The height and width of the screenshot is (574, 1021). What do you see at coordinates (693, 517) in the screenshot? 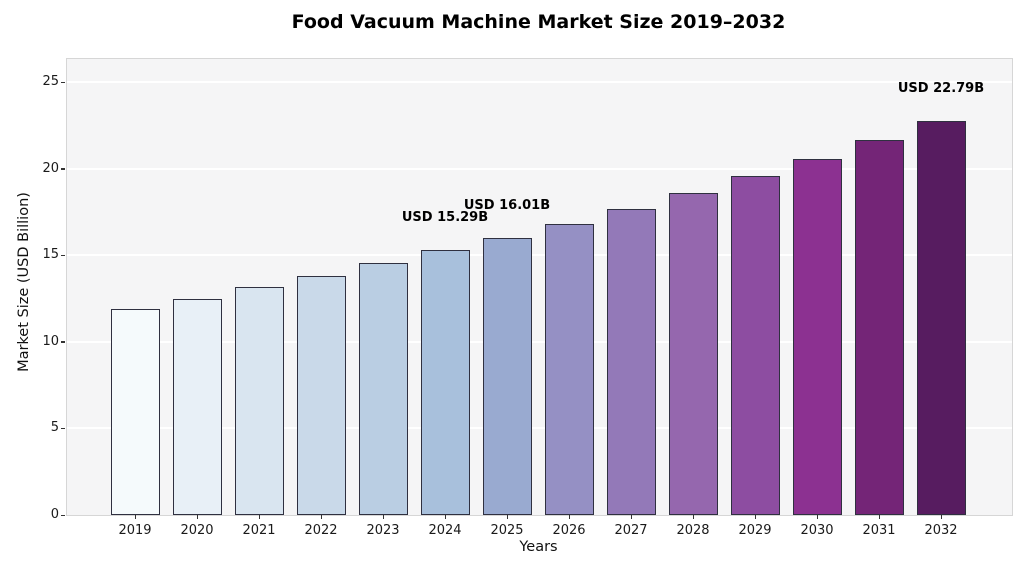
I see `x-tick-mark-2028` at bounding box center [693, 517].